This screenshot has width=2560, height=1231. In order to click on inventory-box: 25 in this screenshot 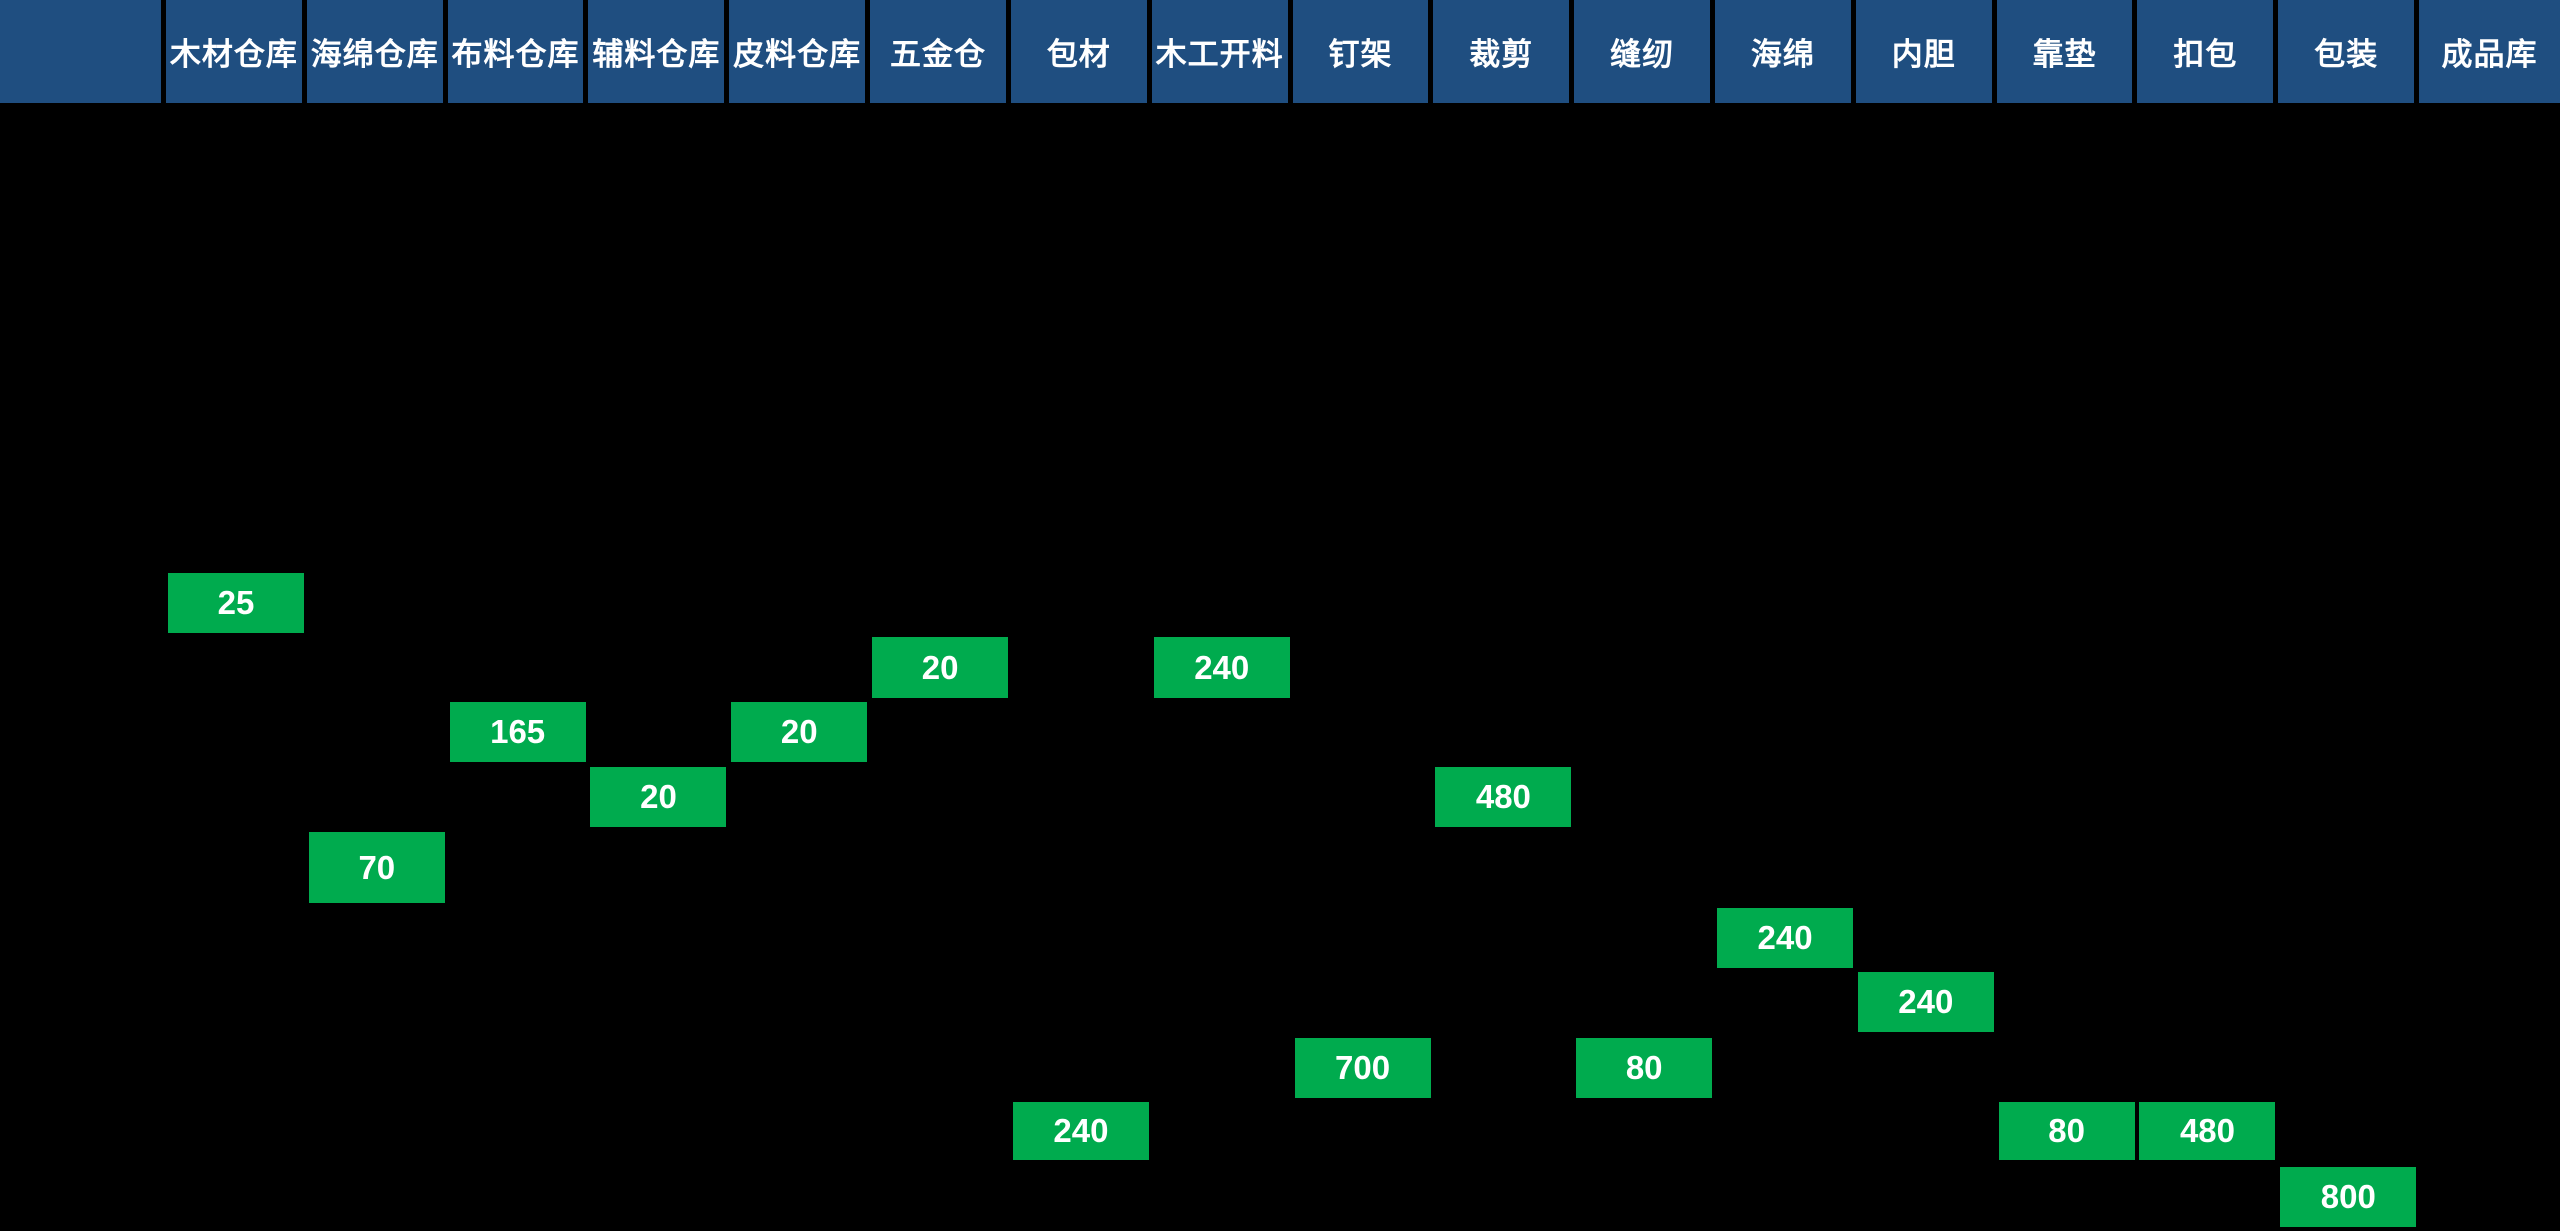, I will do `click(236, 603)`.